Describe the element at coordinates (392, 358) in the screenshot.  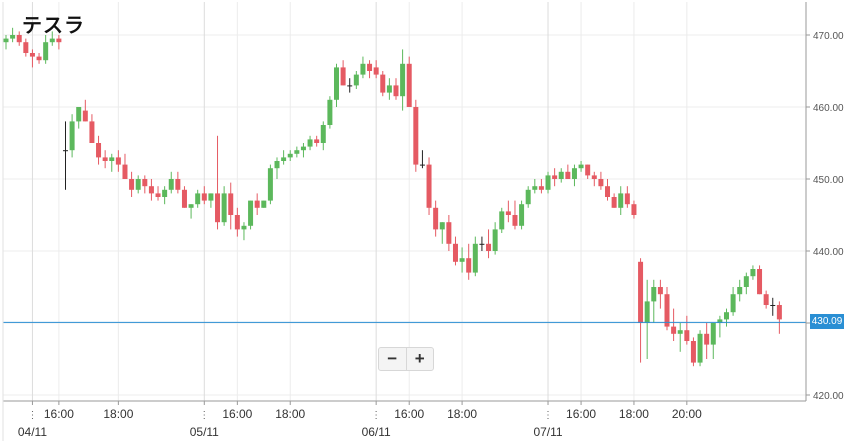
I see `zoom-out-button: −` at that location.